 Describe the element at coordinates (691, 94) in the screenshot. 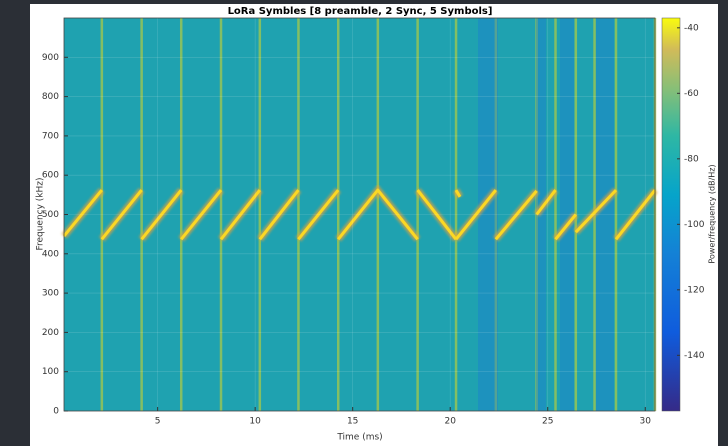

I see `colorbar-tick-label: -60` at that location.